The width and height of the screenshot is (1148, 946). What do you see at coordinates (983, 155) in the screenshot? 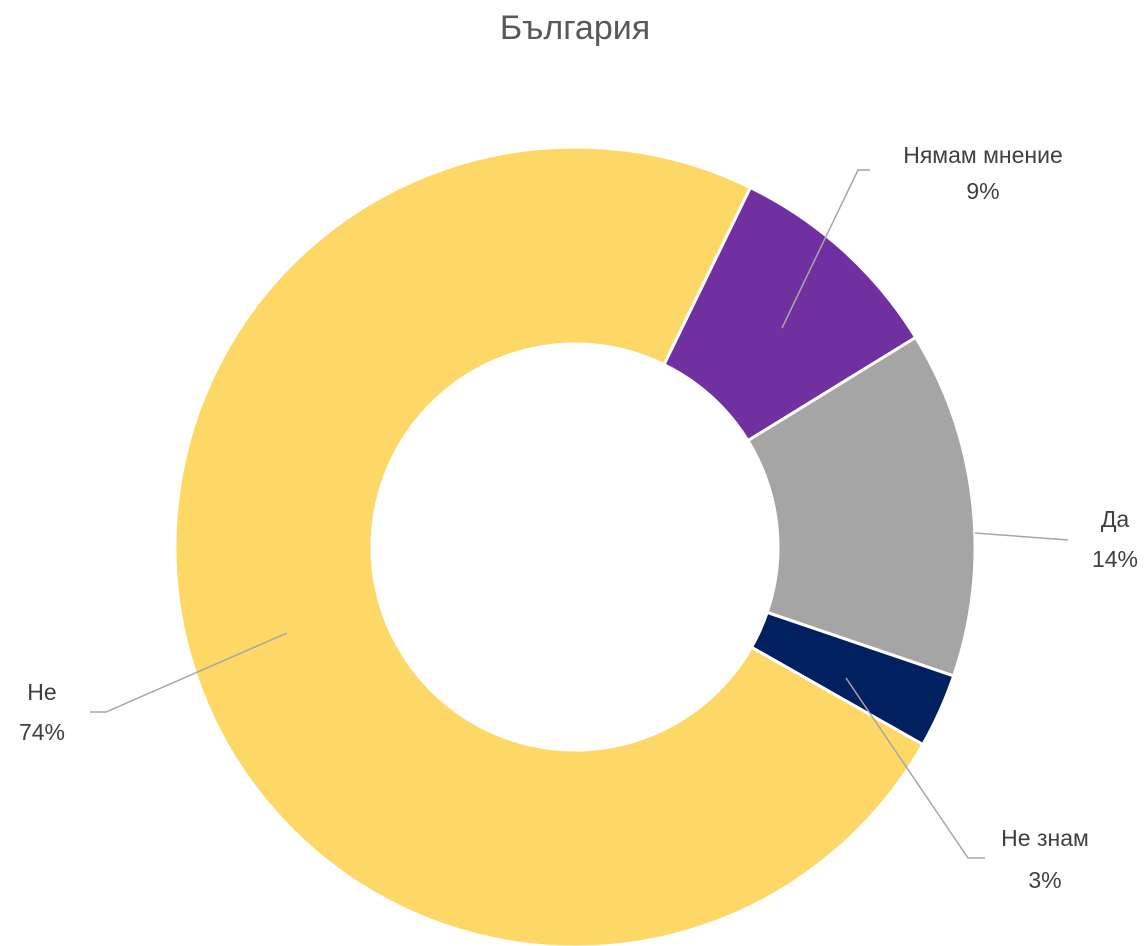
I see `category-label: Нямам мнение` at bounding box center [983, 155].